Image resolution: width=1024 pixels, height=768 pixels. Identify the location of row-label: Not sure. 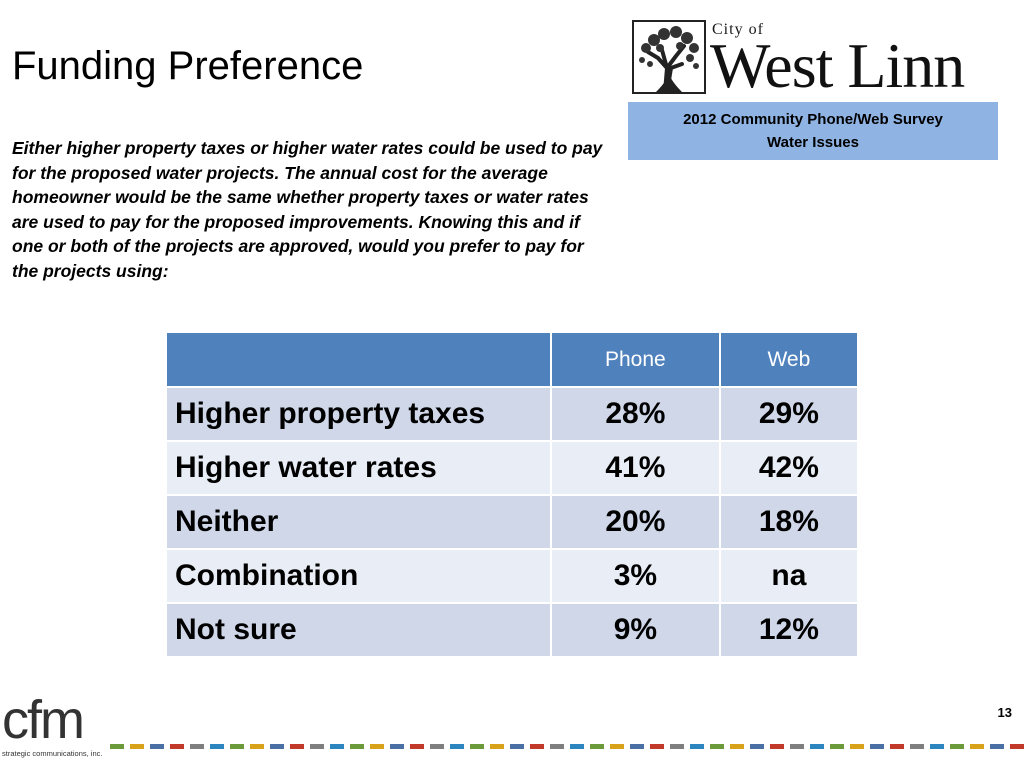
(358, 630).